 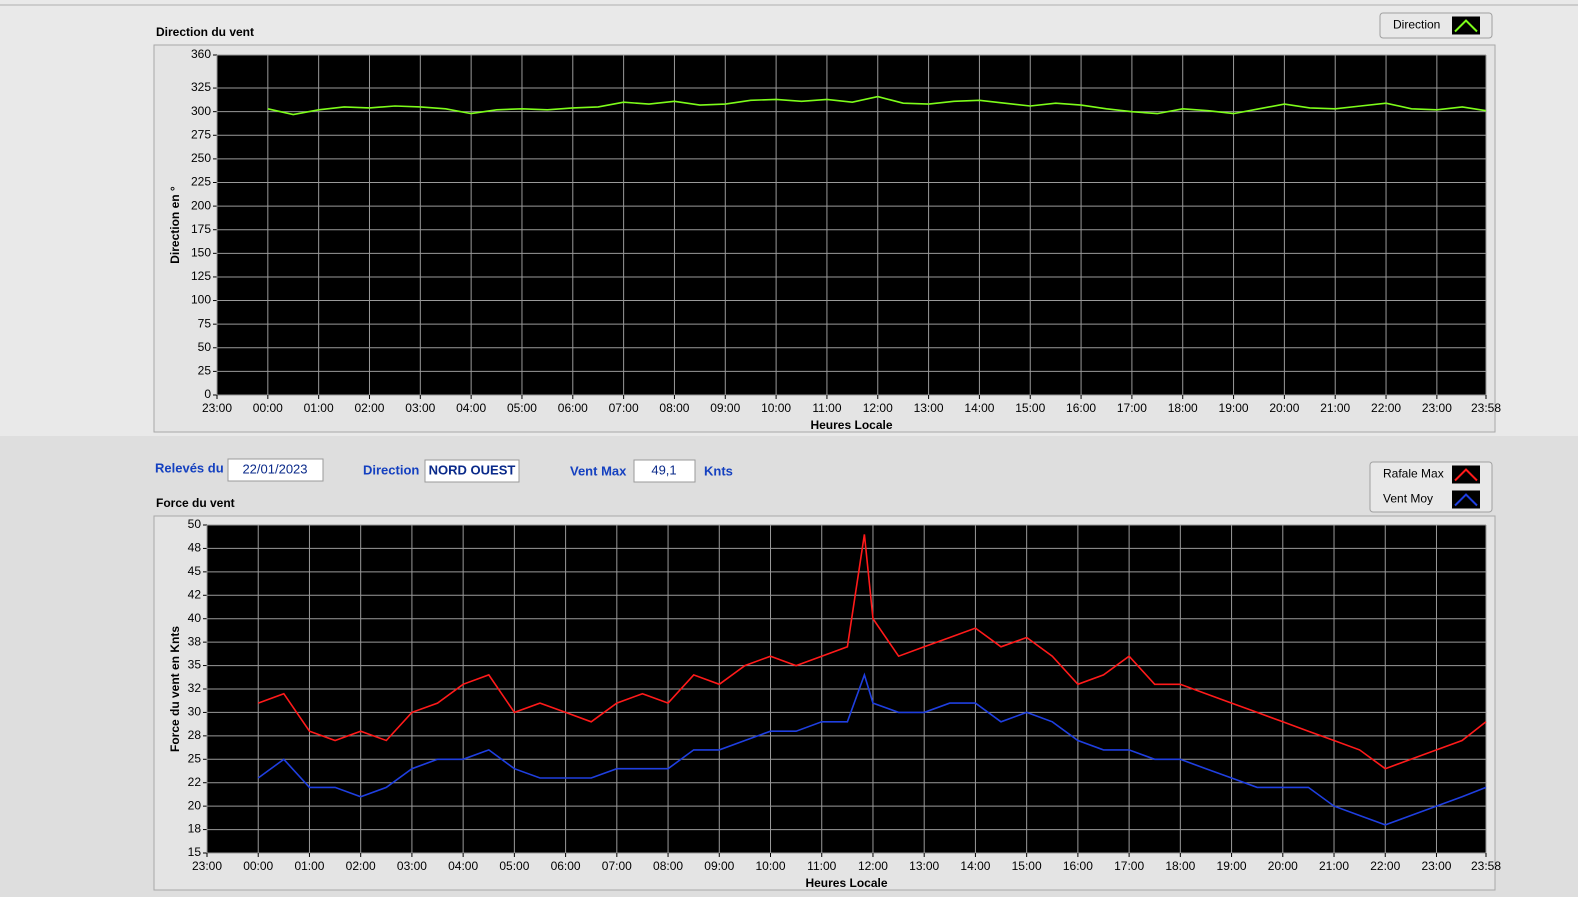 I want to click on vmax-box, so click(x=664, y=471).